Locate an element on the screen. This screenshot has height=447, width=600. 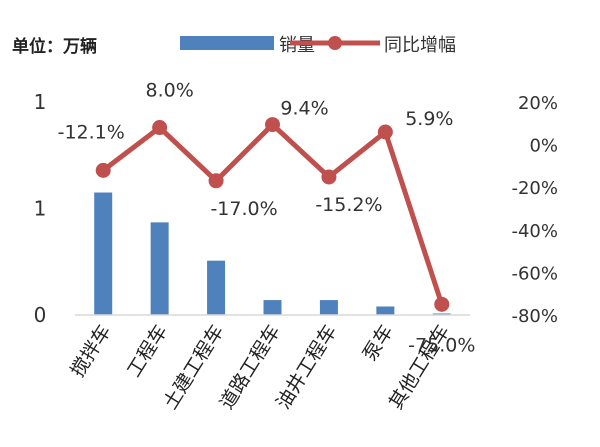
data-label: 8.0% is located at coordinates (170, 91).